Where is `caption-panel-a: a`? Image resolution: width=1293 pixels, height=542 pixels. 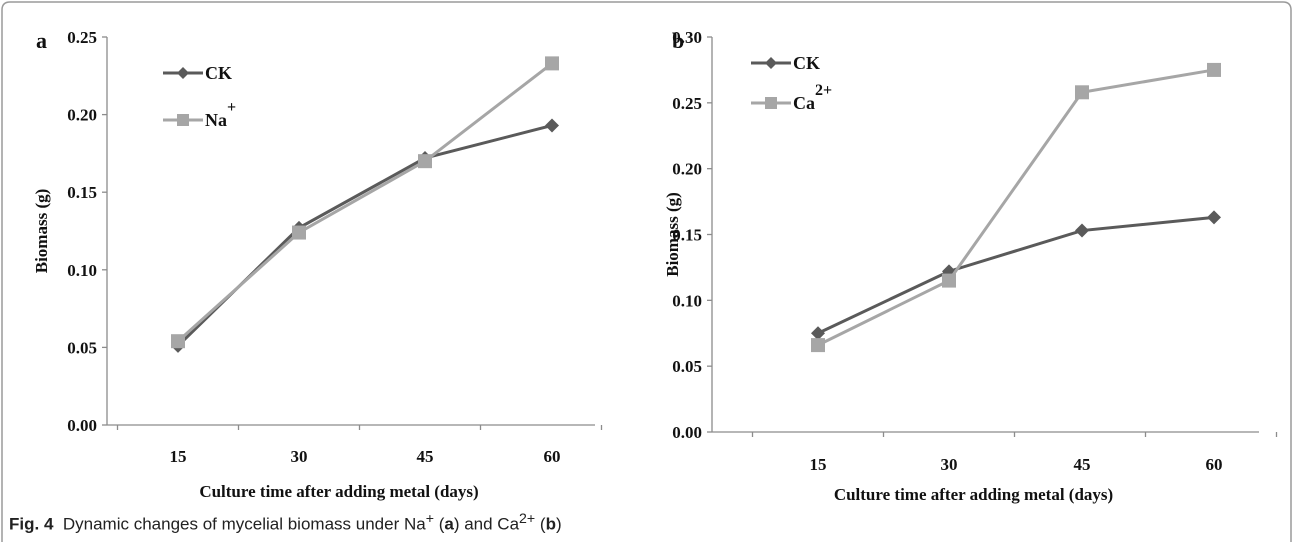 caption-panel-a: a is located at coordinates (449, 524).